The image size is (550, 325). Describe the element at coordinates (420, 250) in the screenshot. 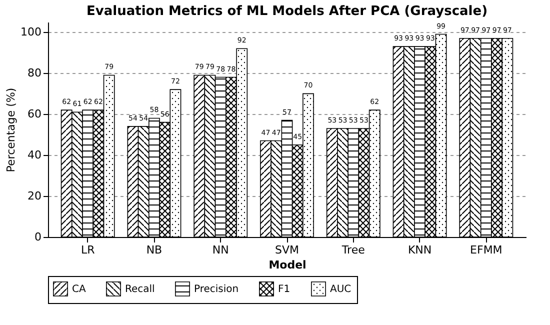

I see `x-tick-label: KNN` at that location.